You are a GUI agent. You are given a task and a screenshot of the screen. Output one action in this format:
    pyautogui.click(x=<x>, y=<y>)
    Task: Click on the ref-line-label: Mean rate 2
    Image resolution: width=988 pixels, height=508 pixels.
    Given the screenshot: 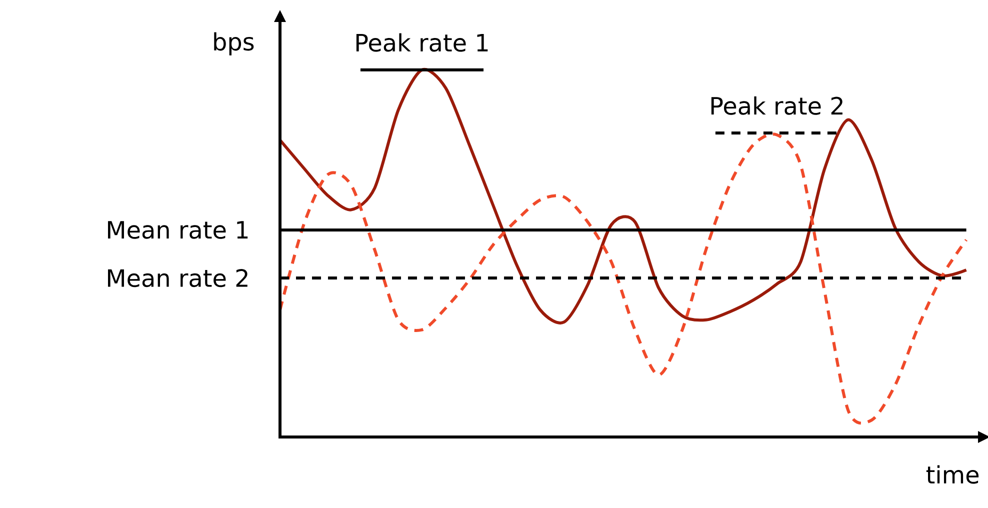 What is the action you would take?
    pyautogui.click(x=178, y=278)
    